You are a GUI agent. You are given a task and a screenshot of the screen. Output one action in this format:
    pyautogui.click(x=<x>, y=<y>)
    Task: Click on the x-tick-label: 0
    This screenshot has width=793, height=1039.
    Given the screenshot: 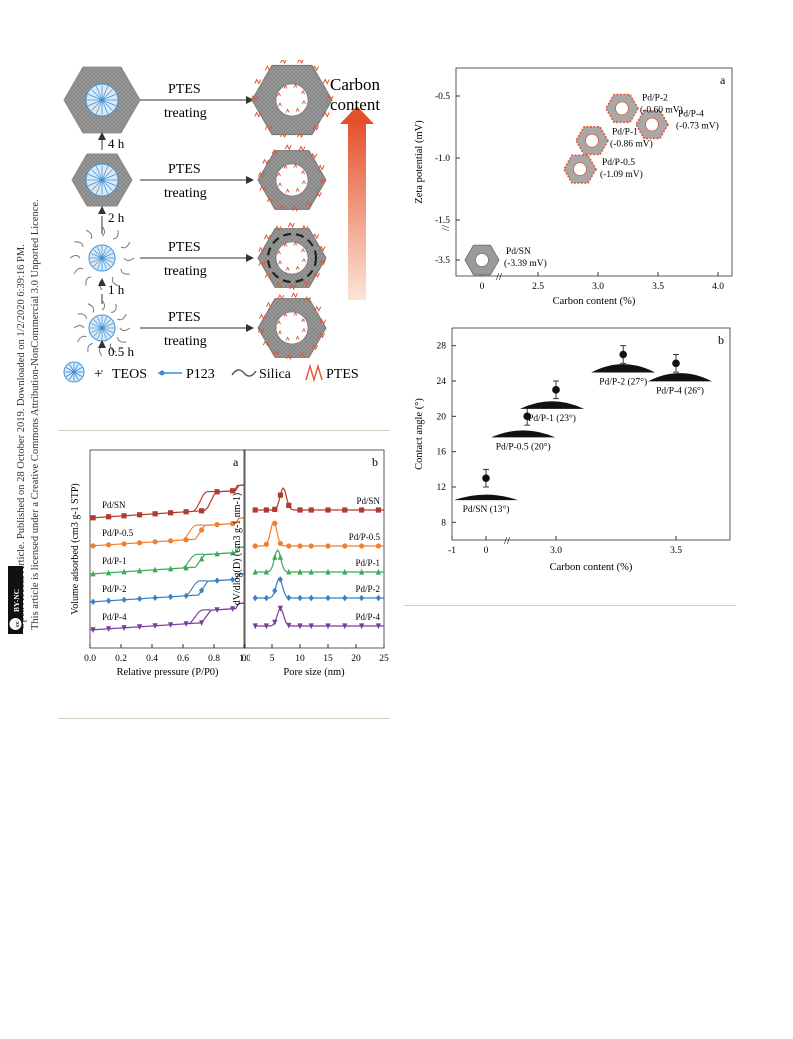 What is the action you would take?
    pyautogui.click(x=486, y=551)
    